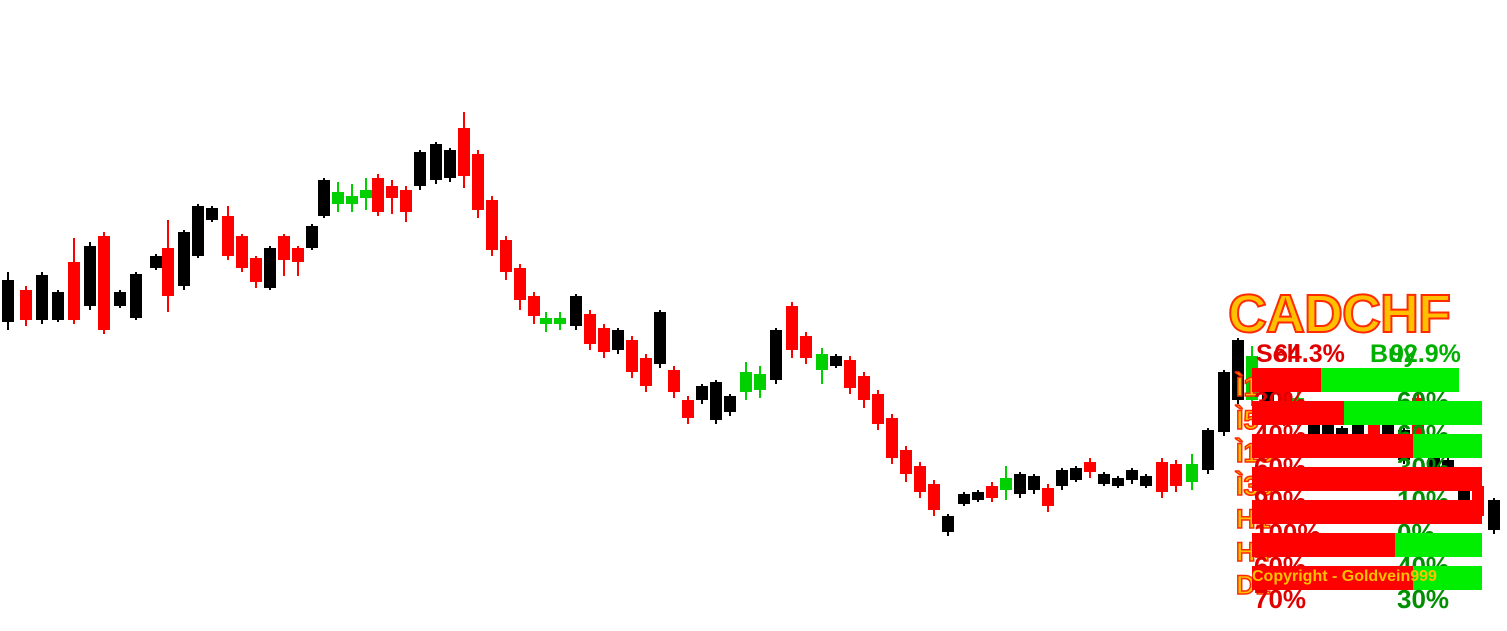 The width and height of the screenshot is (1507, 631). What do you see at coordinates (1309, 354) in the screenshot?
I see `header-sell-total: 64.3%` at bounding box center [1309, 354].